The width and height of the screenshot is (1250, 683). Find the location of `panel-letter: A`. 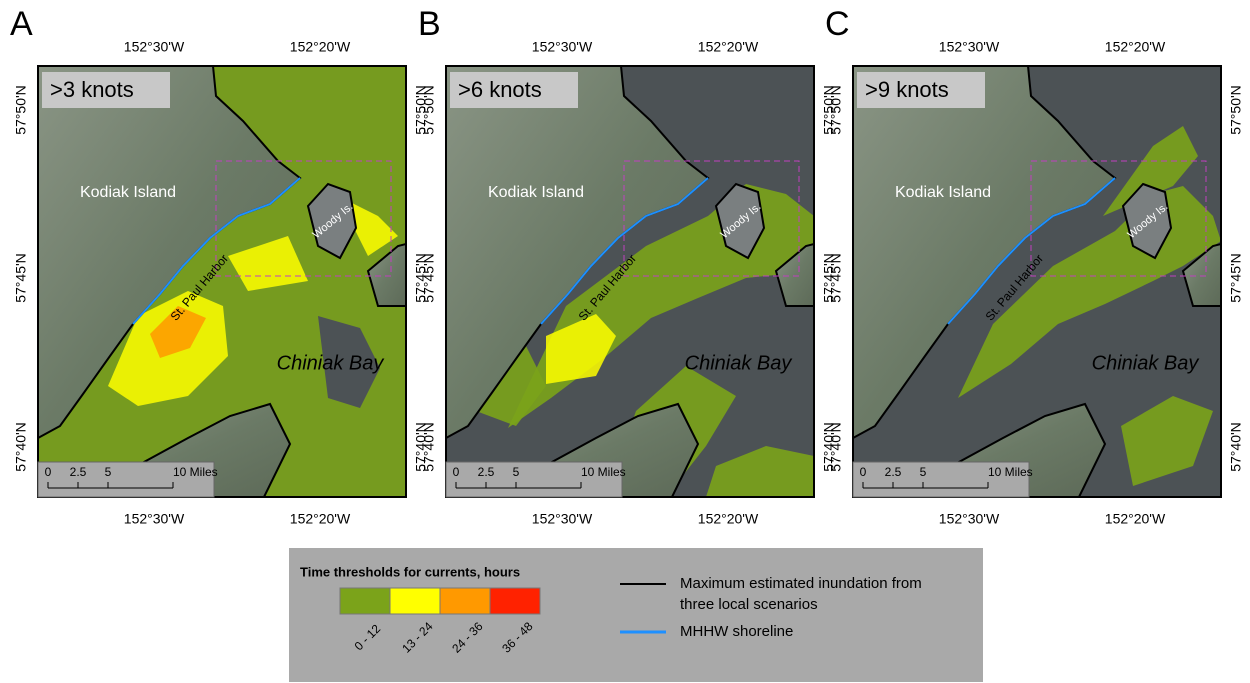

panel-letter: A is located at coordinates (21, 24).